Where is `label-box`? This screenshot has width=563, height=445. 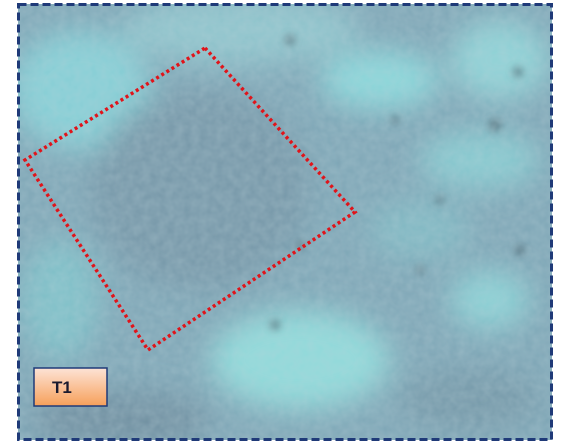
label-box is located at coordinates (70, 387).